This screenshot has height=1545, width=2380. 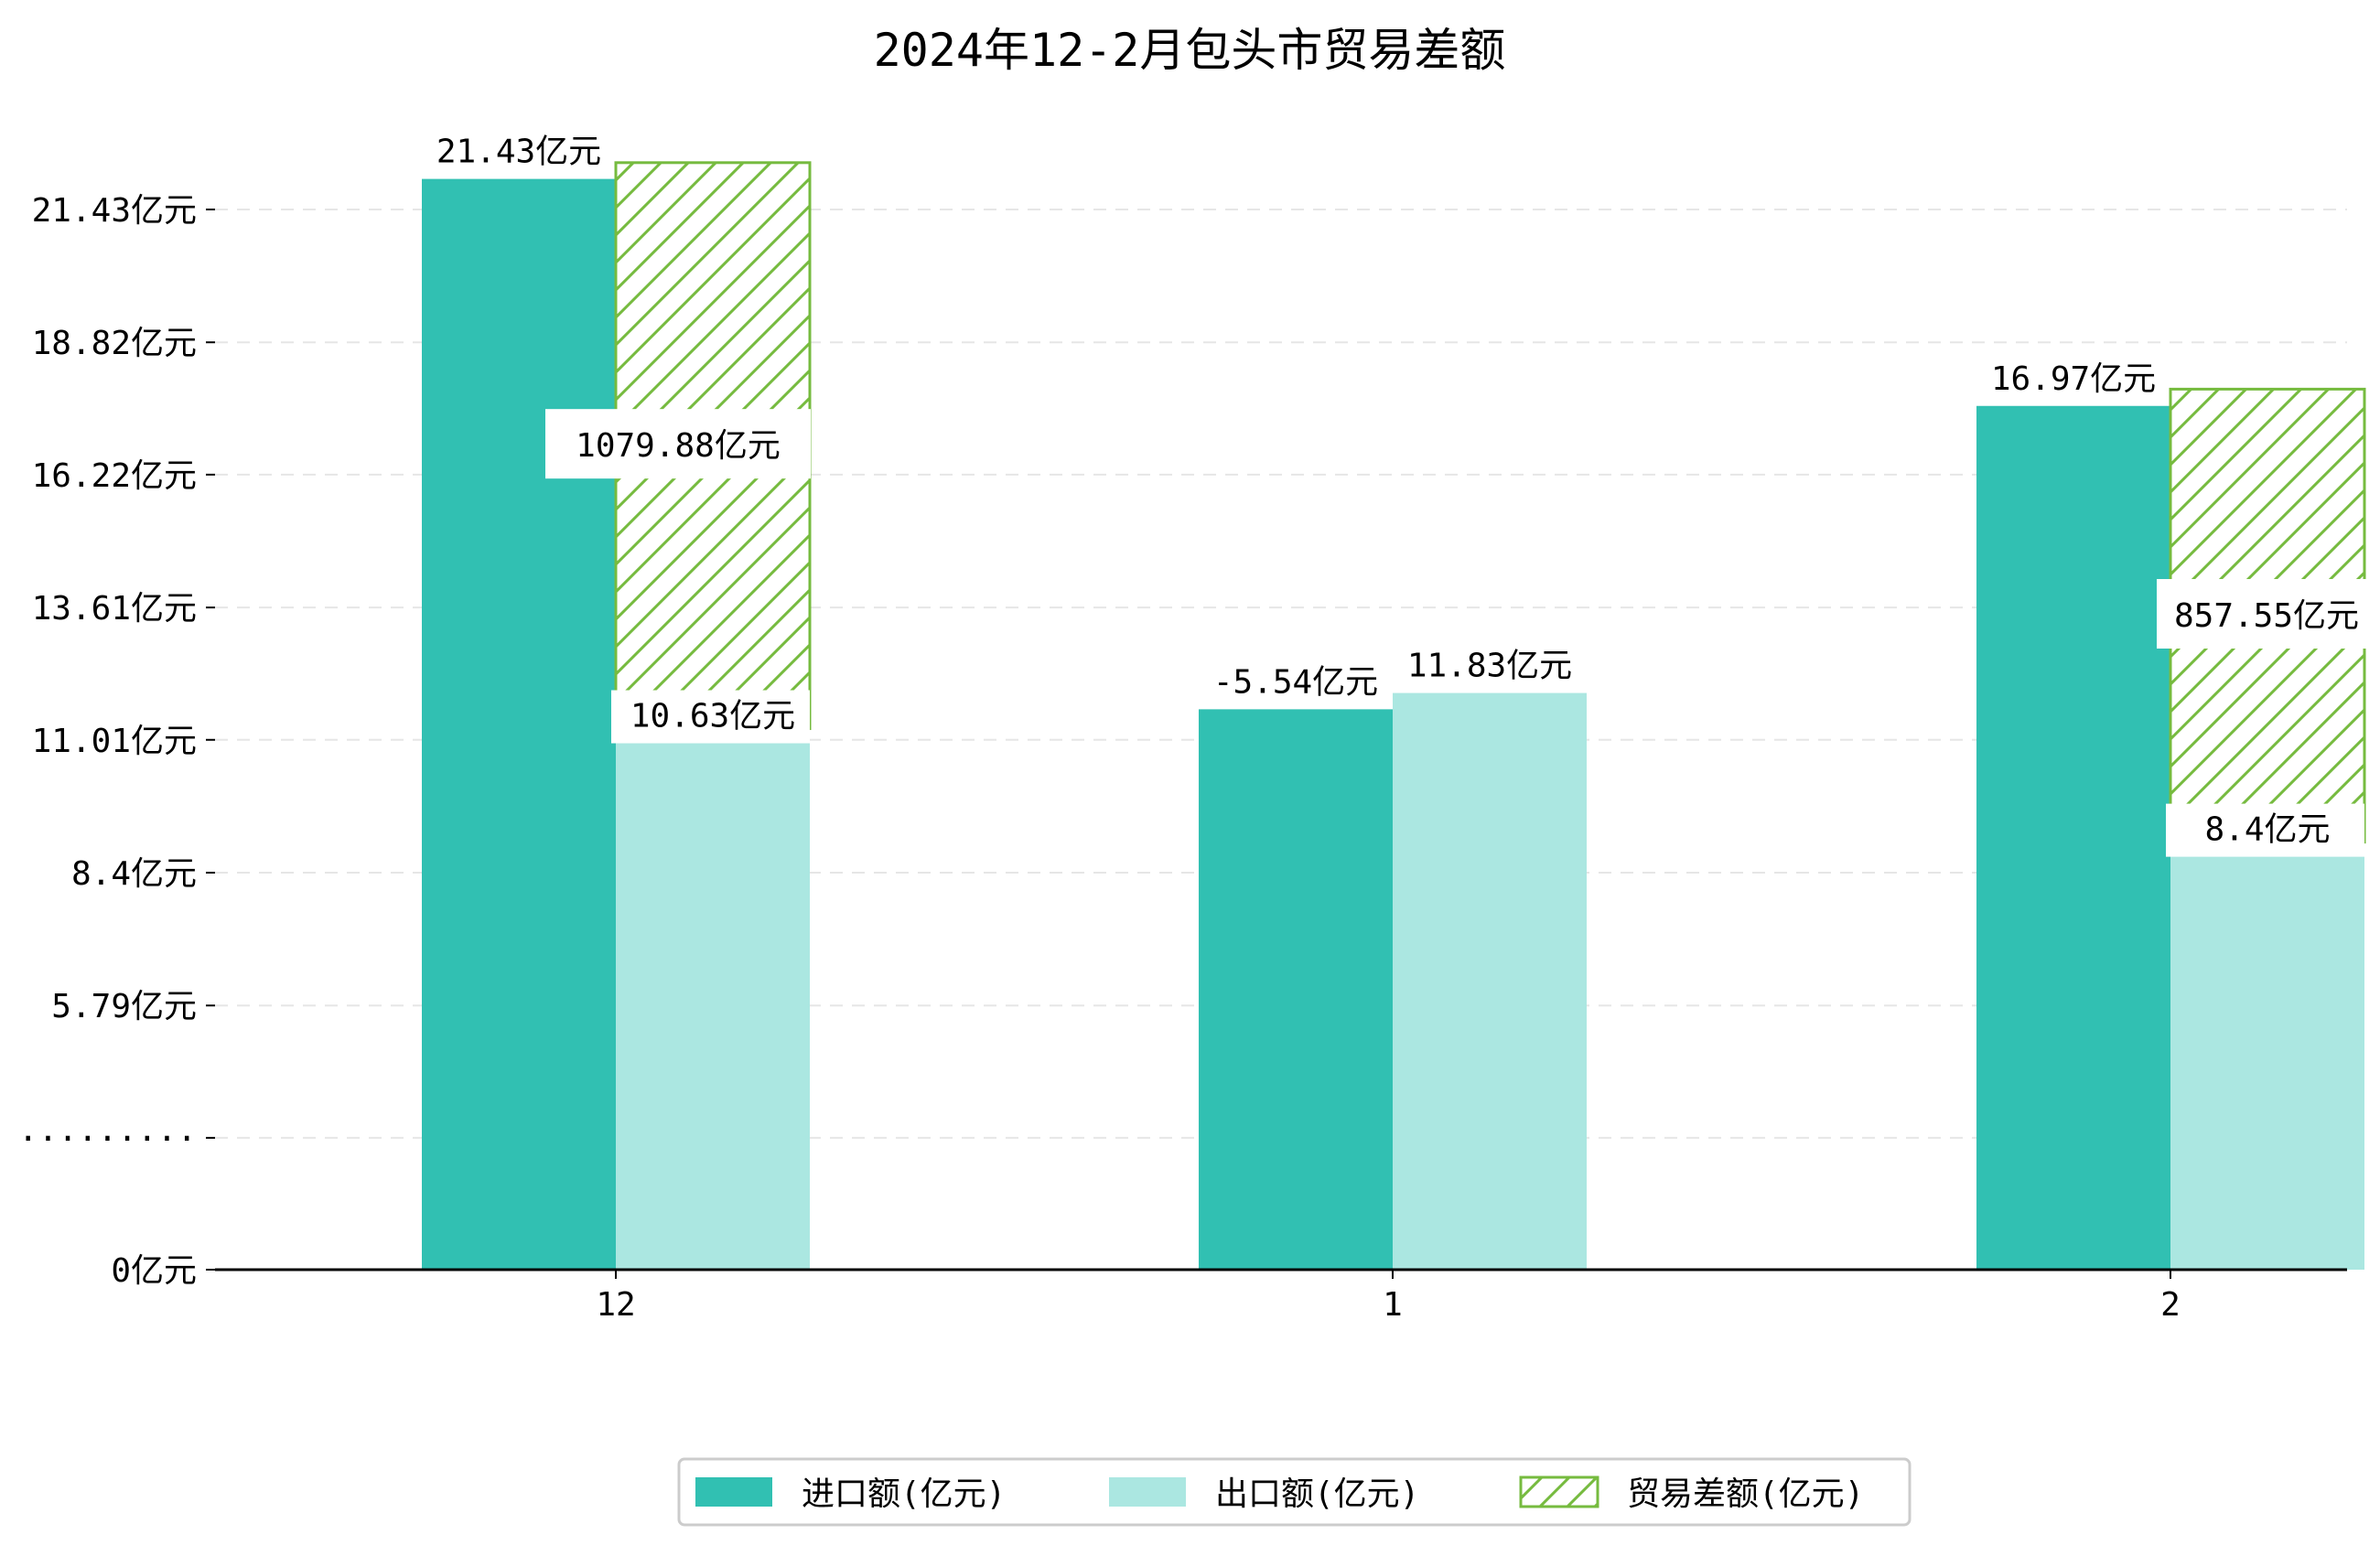 I want to click on legend-frame, so click(x=1294, y=1492).